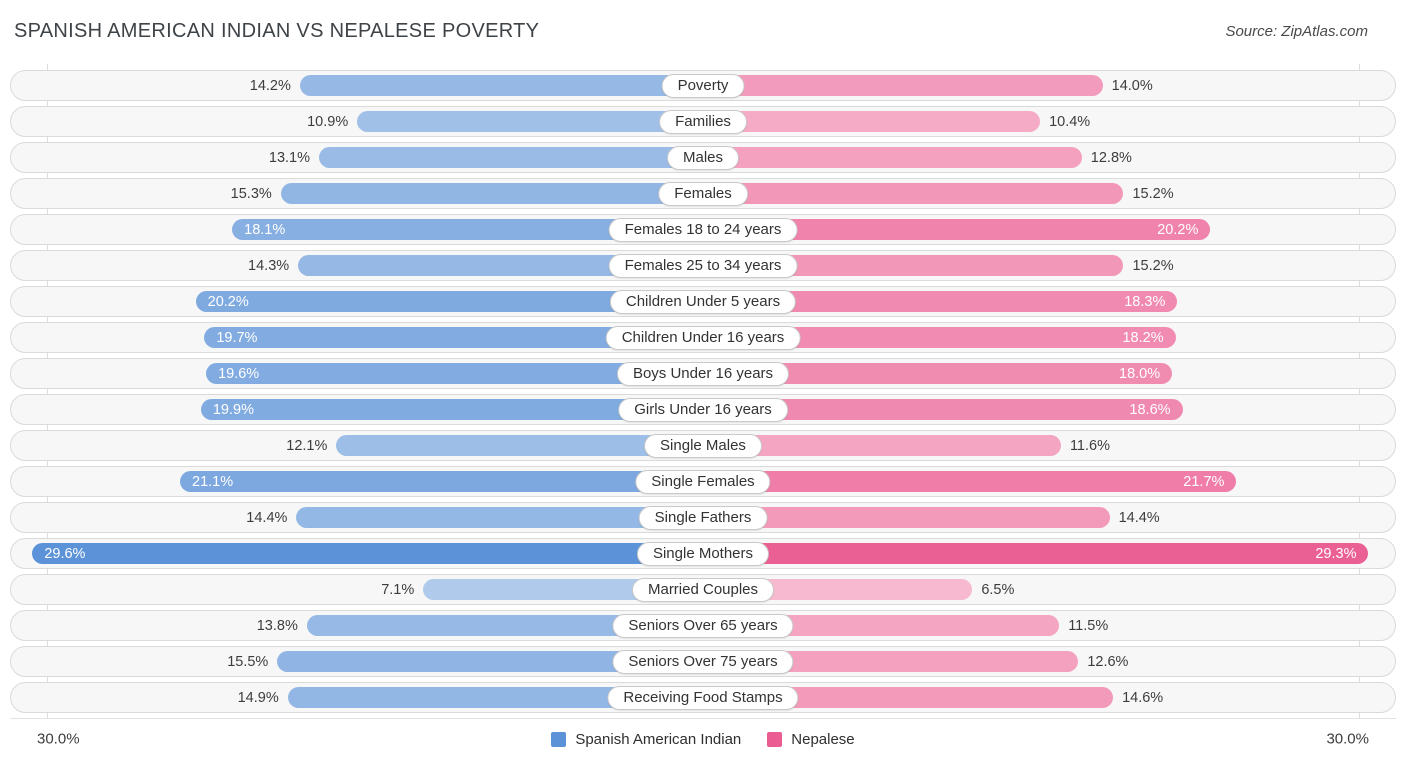  What do you see at coordinates (251, 193) in the screenshot?
I see `value-spanish-american-indian: 15.3%` at bounding box center [251, 193].